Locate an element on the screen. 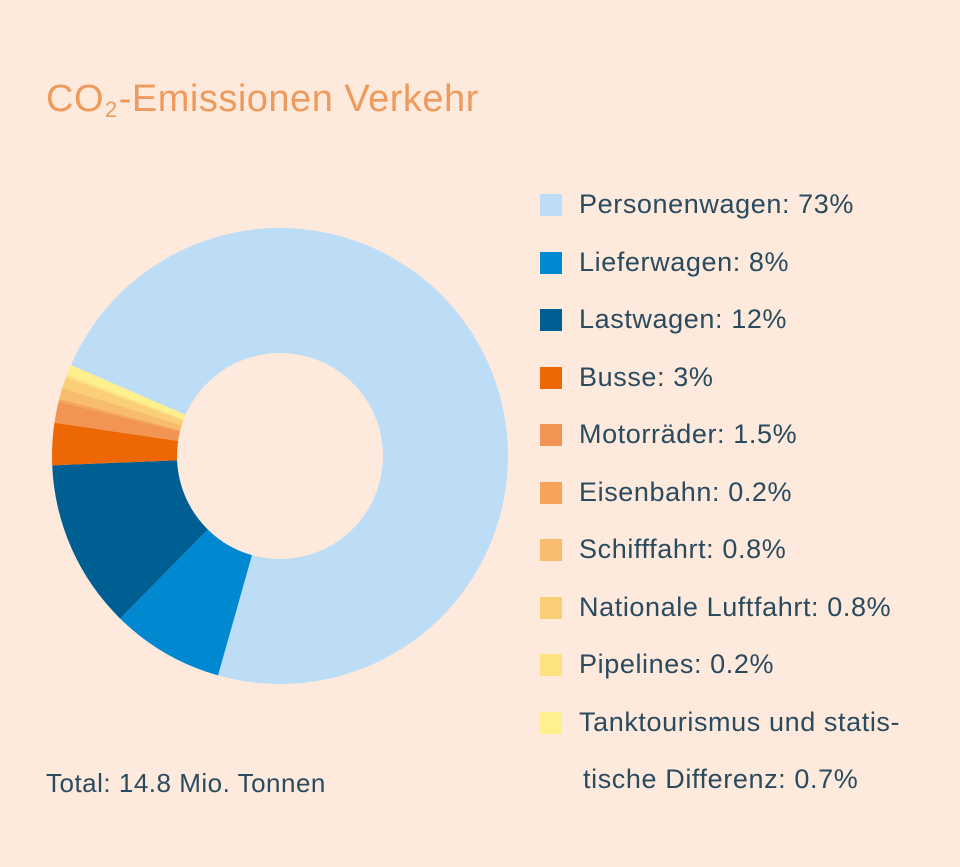 The image size is (960, 867). title-subscript: 2 is located at coordinates (111, 109).